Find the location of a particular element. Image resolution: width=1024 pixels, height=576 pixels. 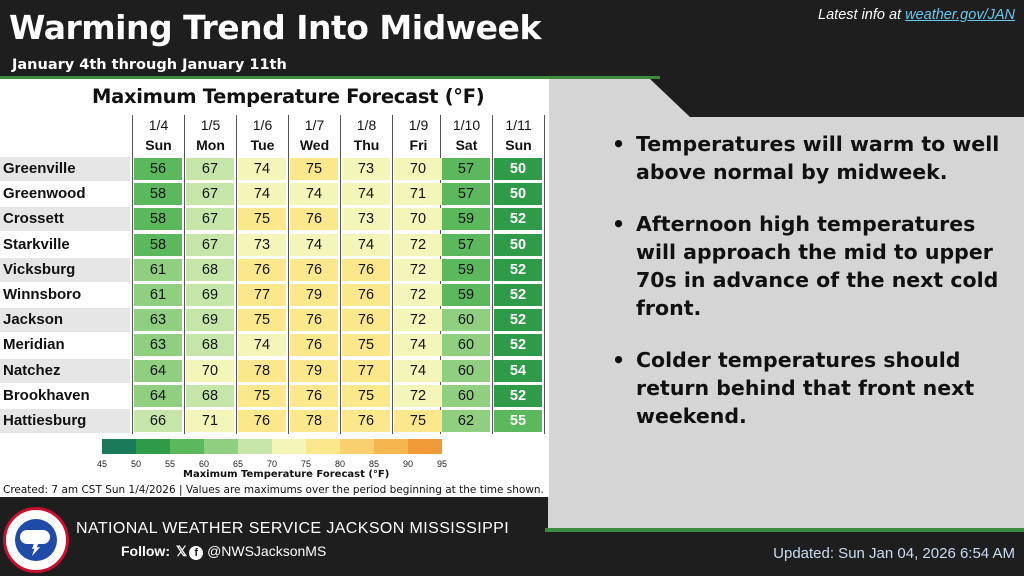

table-title: Maximum Temperature Forecast (°F) is located at coordinates (288, 96).